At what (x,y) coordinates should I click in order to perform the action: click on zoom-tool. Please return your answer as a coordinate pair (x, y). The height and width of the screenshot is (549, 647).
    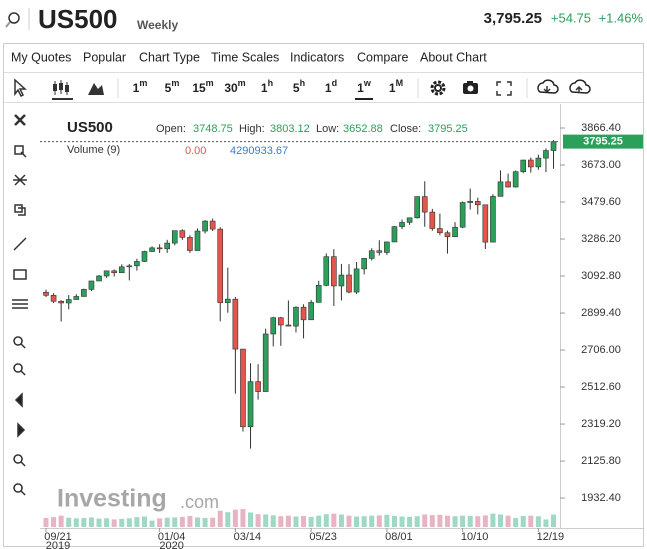
    Looking at the image, I should click on (19, 460).